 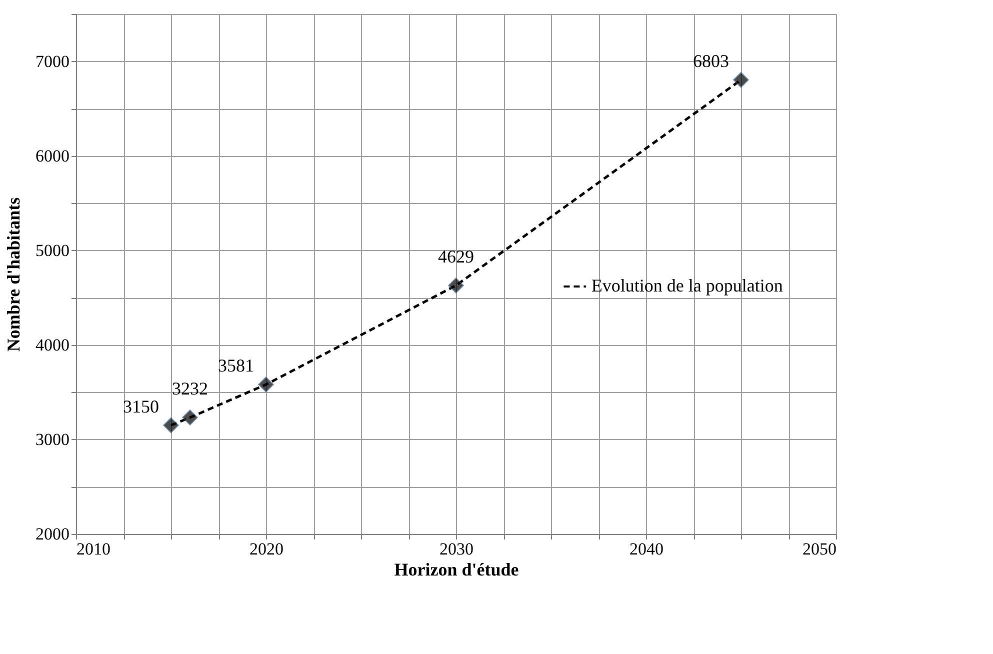 What do you see at coordinates (53, 534) in the screenshot?
I see `y-tick-label: 2000` at bounding box center [53, 534].